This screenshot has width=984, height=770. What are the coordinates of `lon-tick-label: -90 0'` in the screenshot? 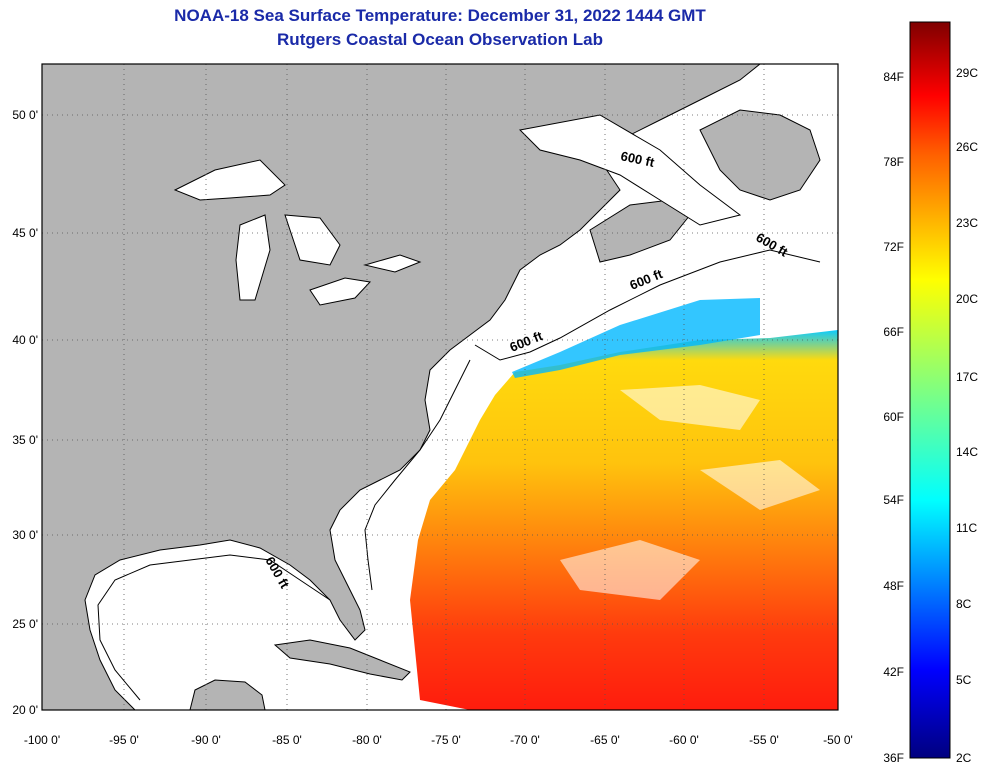 It's located at (206, 740).